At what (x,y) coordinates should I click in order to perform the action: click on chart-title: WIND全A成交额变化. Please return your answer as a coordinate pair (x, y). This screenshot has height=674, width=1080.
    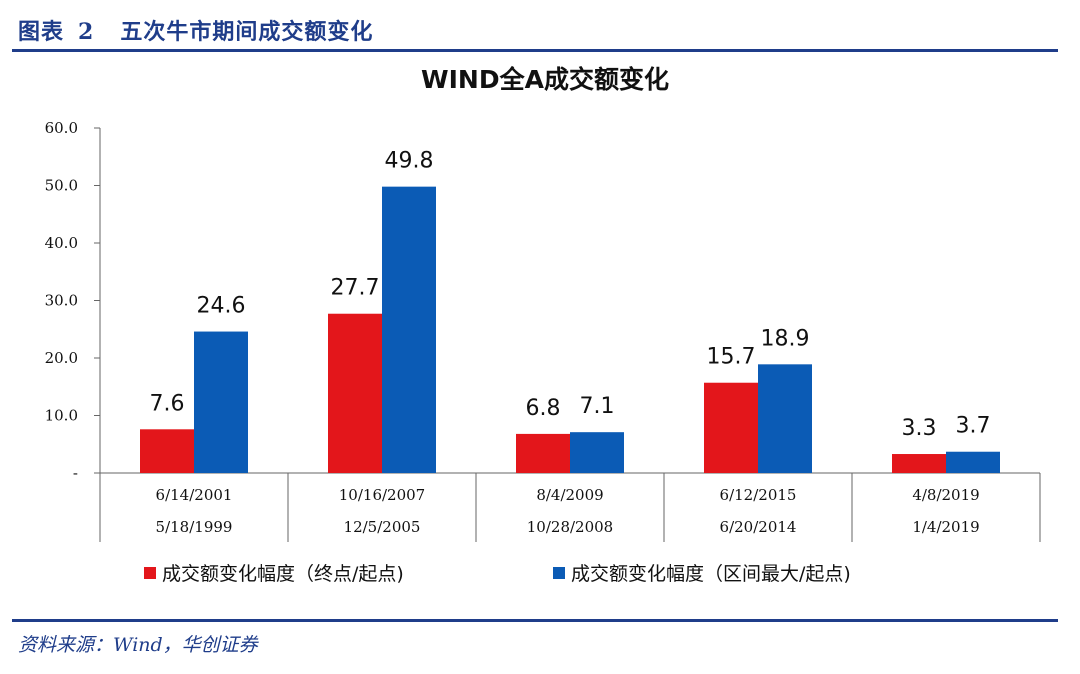
    Looking at the image, I should click on (545, 79).